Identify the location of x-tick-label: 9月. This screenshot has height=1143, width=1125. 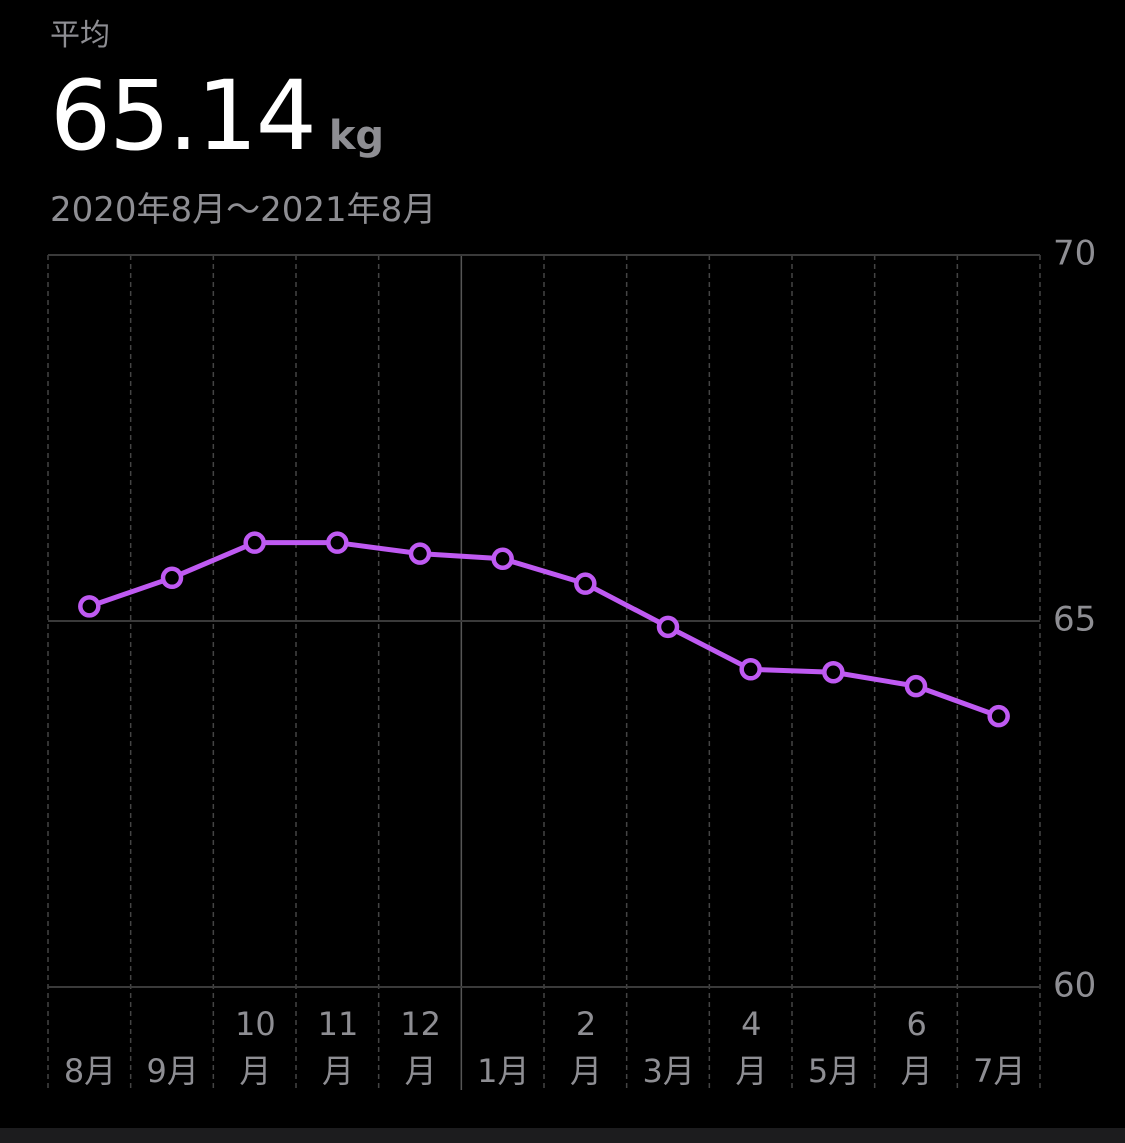
(172, 1071).